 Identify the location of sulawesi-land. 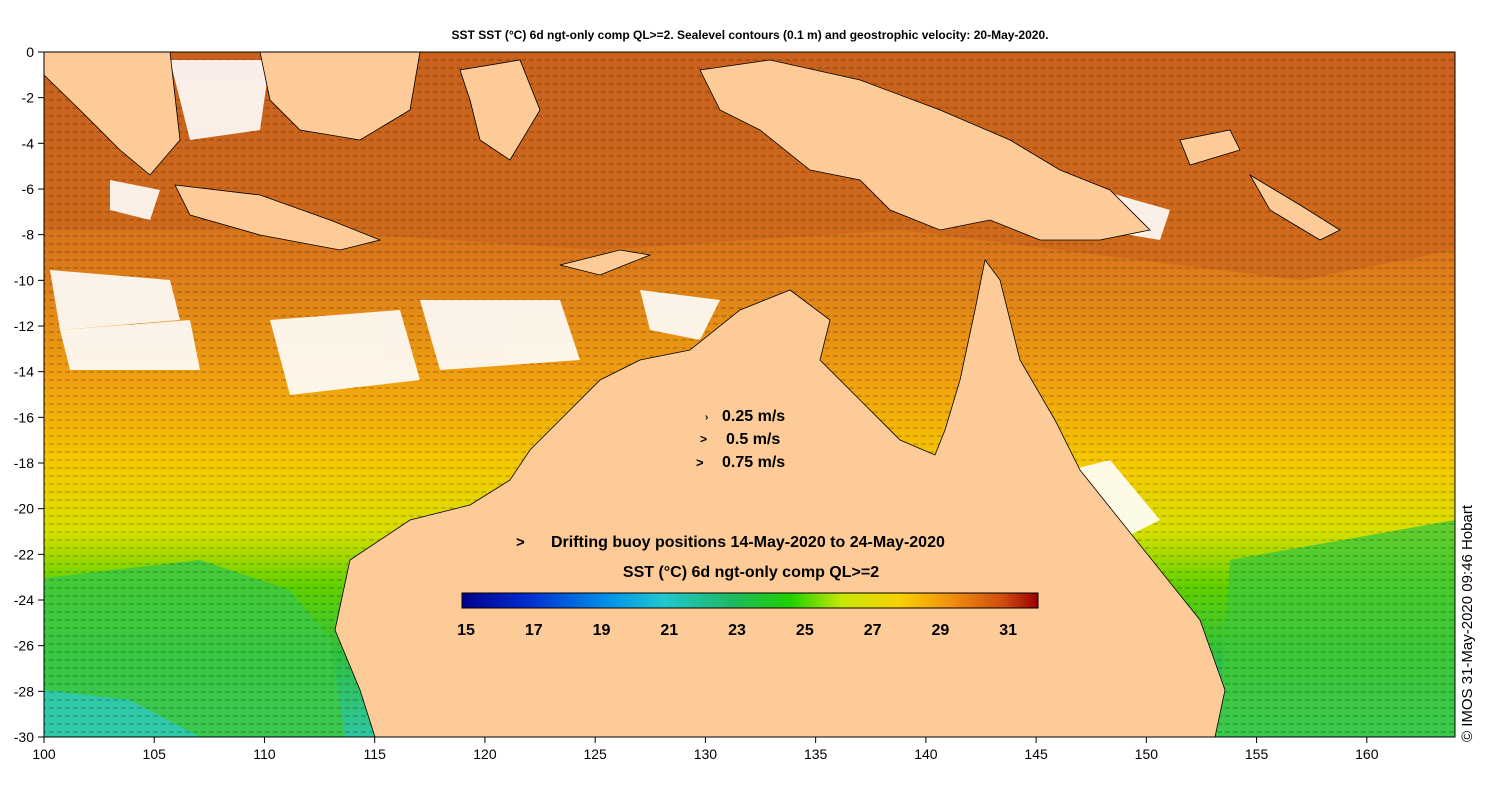
(500, 110).